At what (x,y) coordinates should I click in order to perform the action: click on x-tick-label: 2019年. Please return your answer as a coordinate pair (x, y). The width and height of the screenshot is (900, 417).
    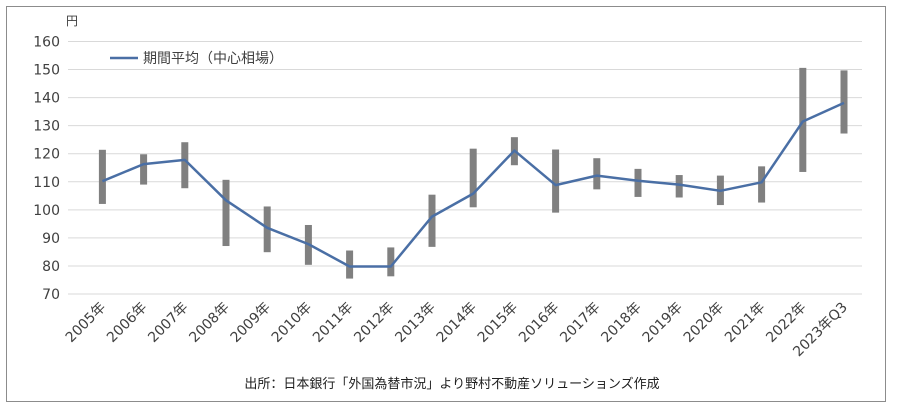
    Looking at the image, I should click on (663, 323).